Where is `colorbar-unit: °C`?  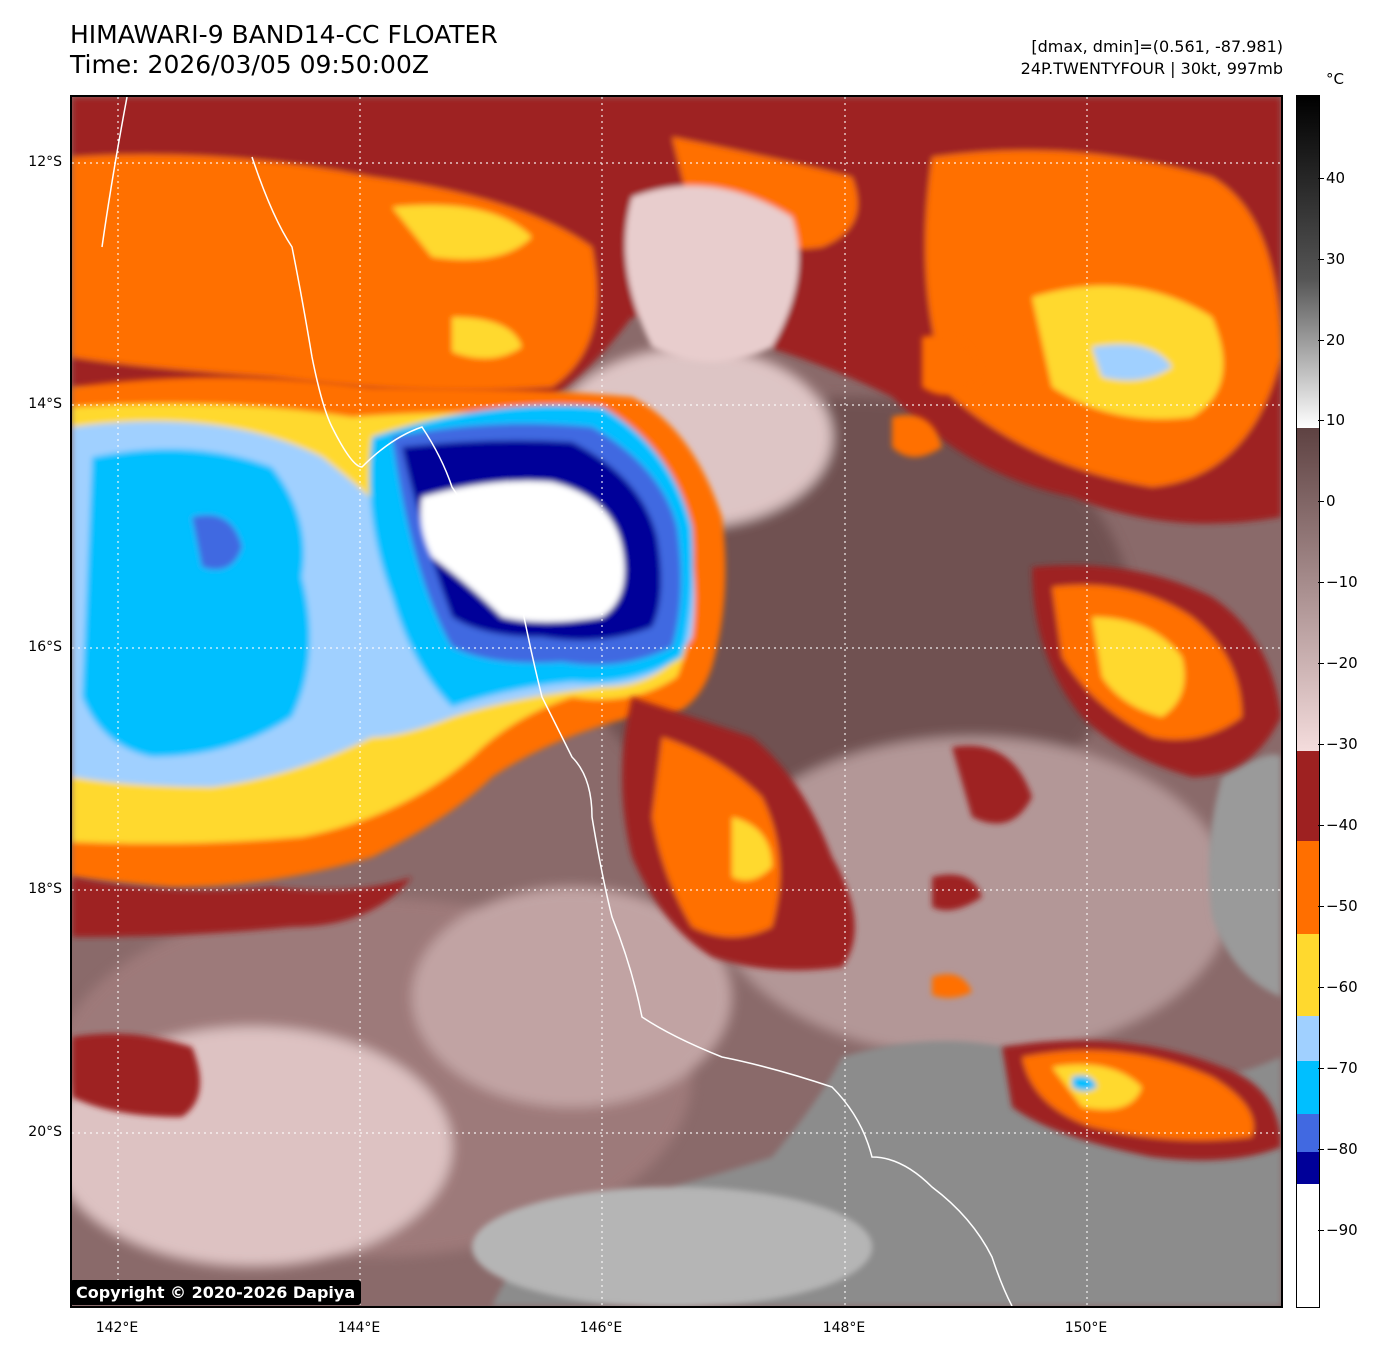
colorbar-unit: °C is located at coordinates (1335, 79).